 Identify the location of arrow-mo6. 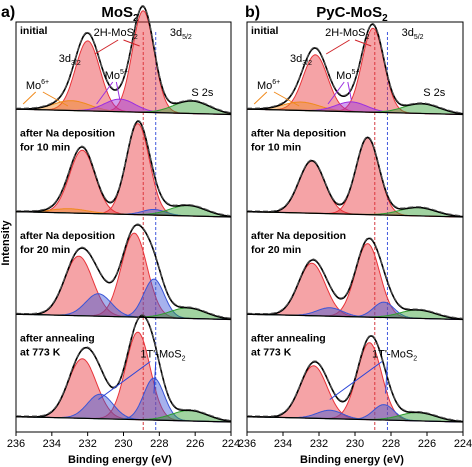
(55, 99).